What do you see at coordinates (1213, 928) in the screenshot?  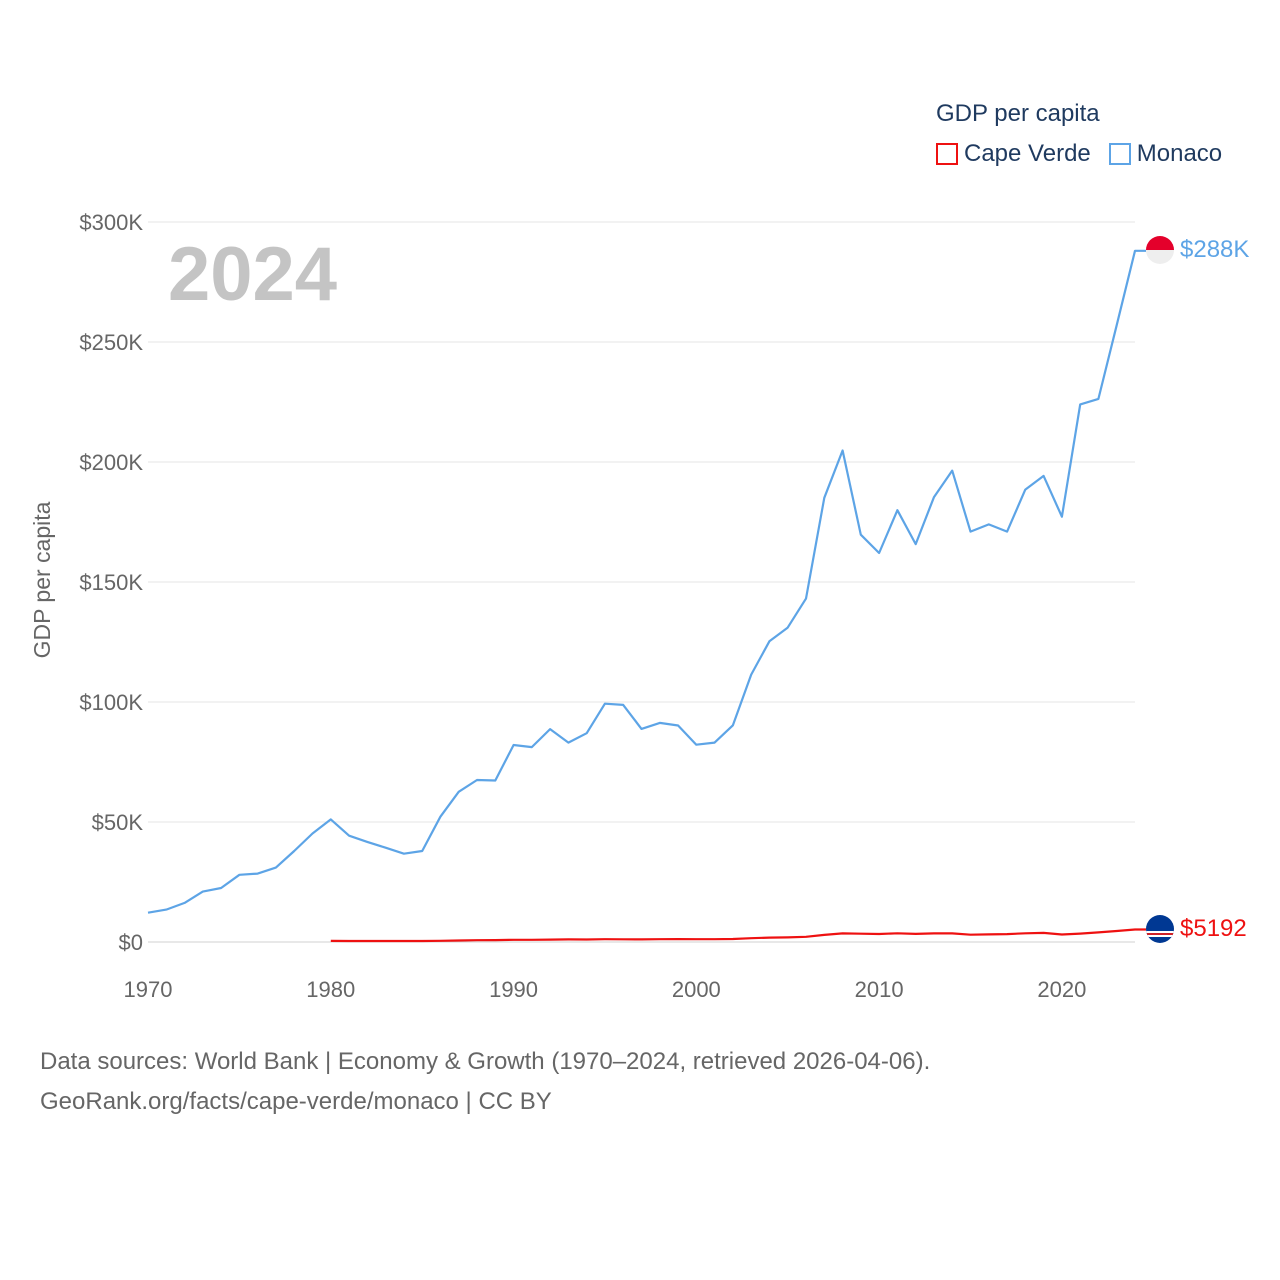 I see `cape-verde-end-label: $5192` at bounding box center [1213, 928].